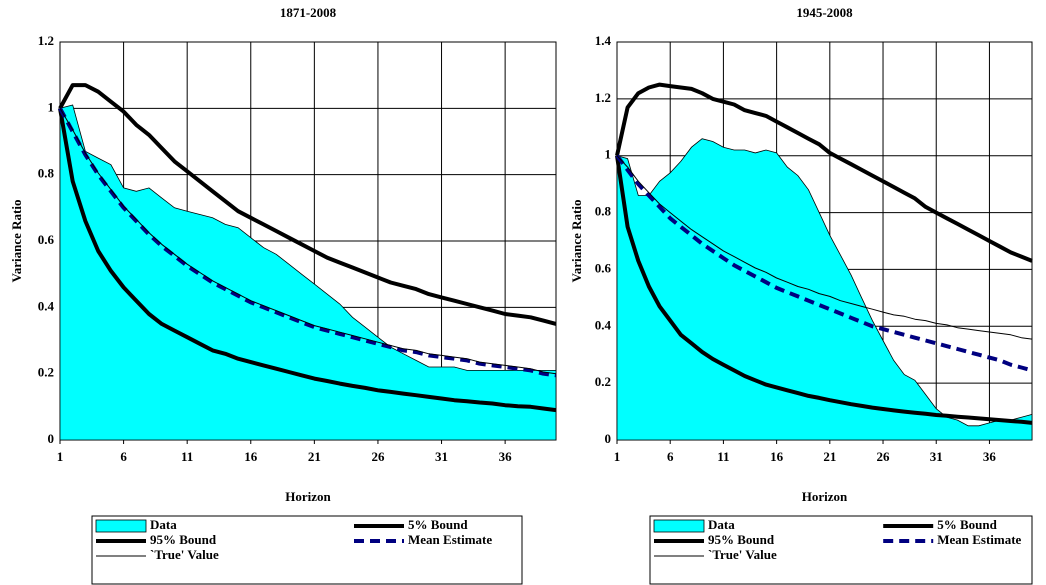  Describe the element at coordinates (603, 40) in the screenshot. I see `y-tick-label: 1.4` at that location.